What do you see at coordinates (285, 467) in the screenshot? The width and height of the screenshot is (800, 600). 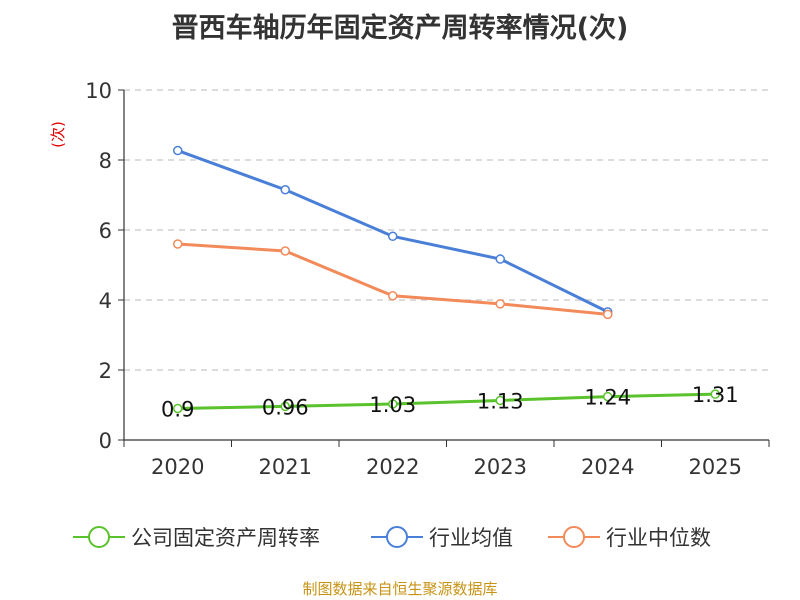 I see `x-tick-label-2021: 2021` at bounding box center [285, 467].